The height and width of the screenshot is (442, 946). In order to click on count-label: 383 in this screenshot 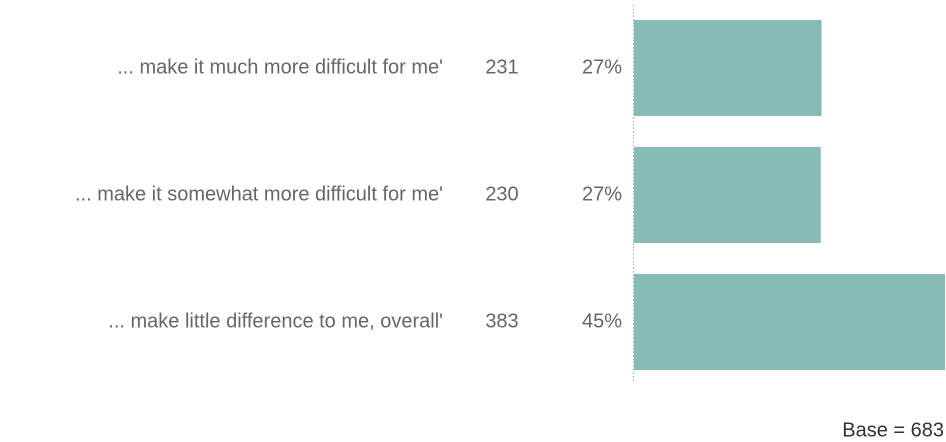, I will do `click(501, 321)`.